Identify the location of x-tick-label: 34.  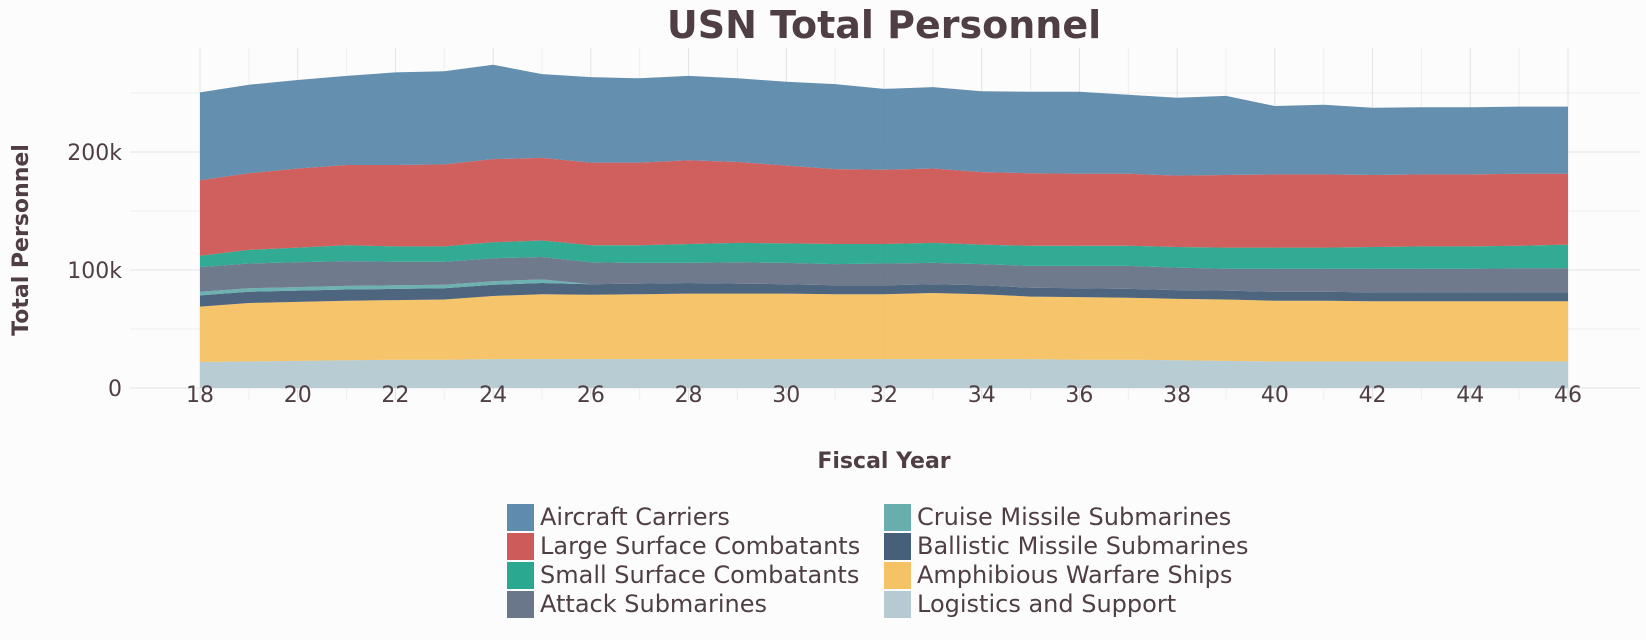
(982, 395).